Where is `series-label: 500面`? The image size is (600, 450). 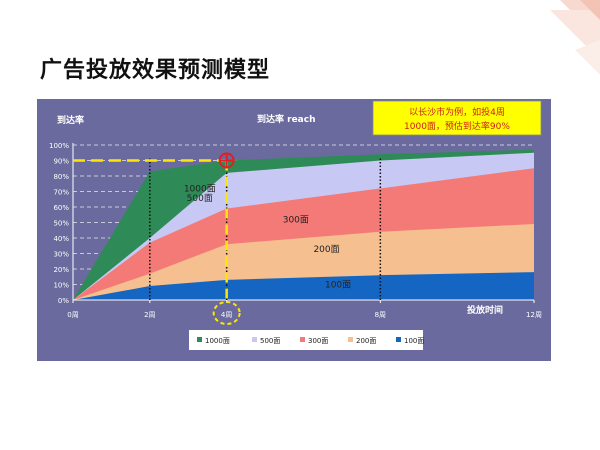 series-label: 500面 is located at coordinates (200, 198).